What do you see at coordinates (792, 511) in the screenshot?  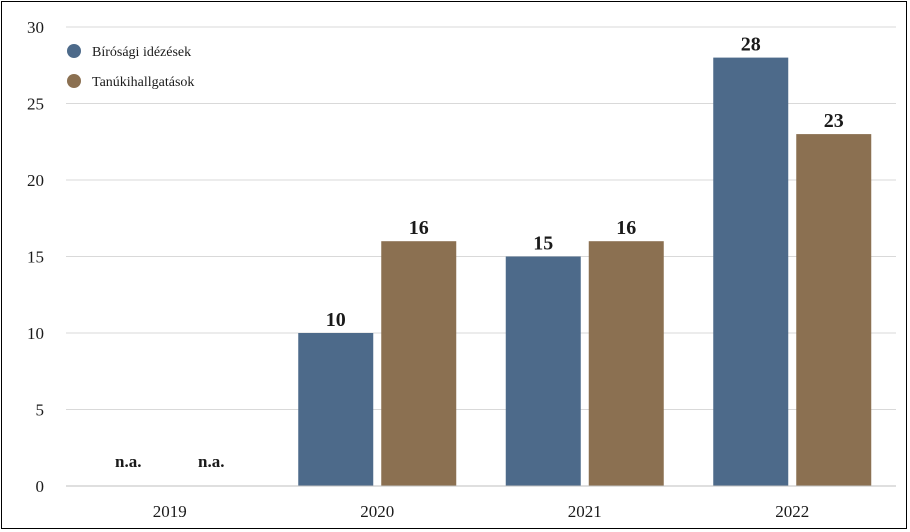 I see `x-tick-label: 2022` at bounding box center [792, 511].